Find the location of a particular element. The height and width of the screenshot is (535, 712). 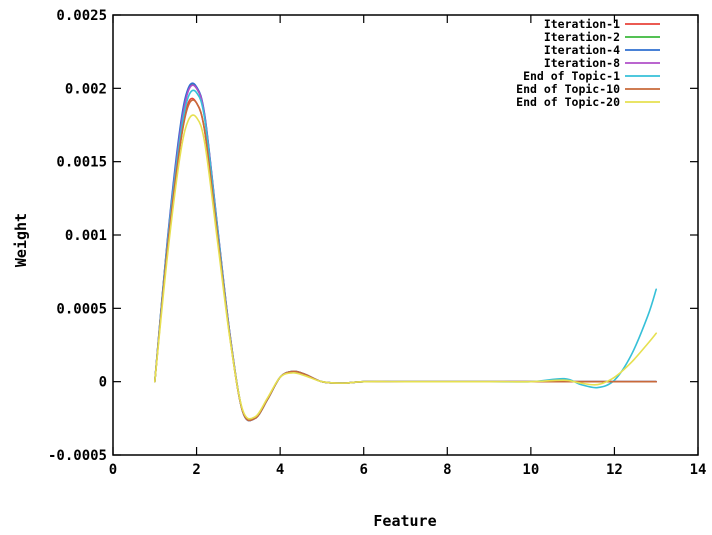

x-tick-label: 2 is located at coordinates (196, 470).